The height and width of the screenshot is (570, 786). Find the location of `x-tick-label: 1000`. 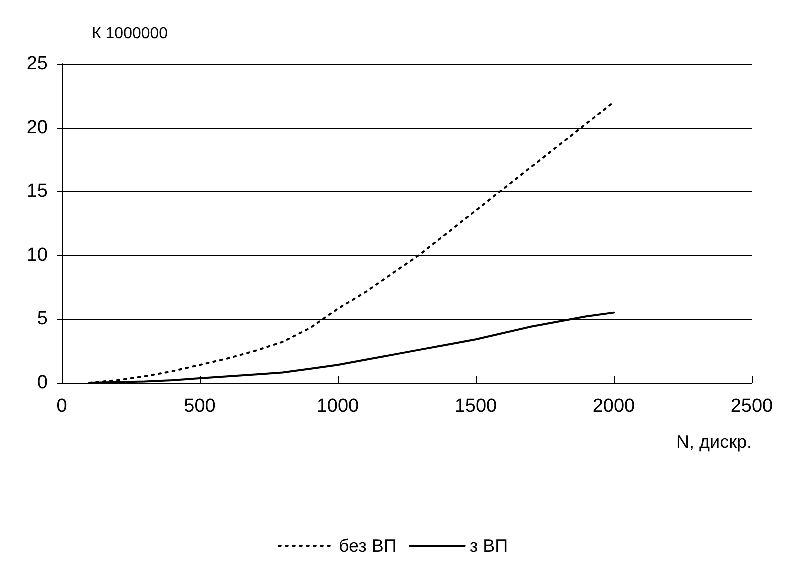

x-tick-label: 1000 is located at coordinates (338, 406).